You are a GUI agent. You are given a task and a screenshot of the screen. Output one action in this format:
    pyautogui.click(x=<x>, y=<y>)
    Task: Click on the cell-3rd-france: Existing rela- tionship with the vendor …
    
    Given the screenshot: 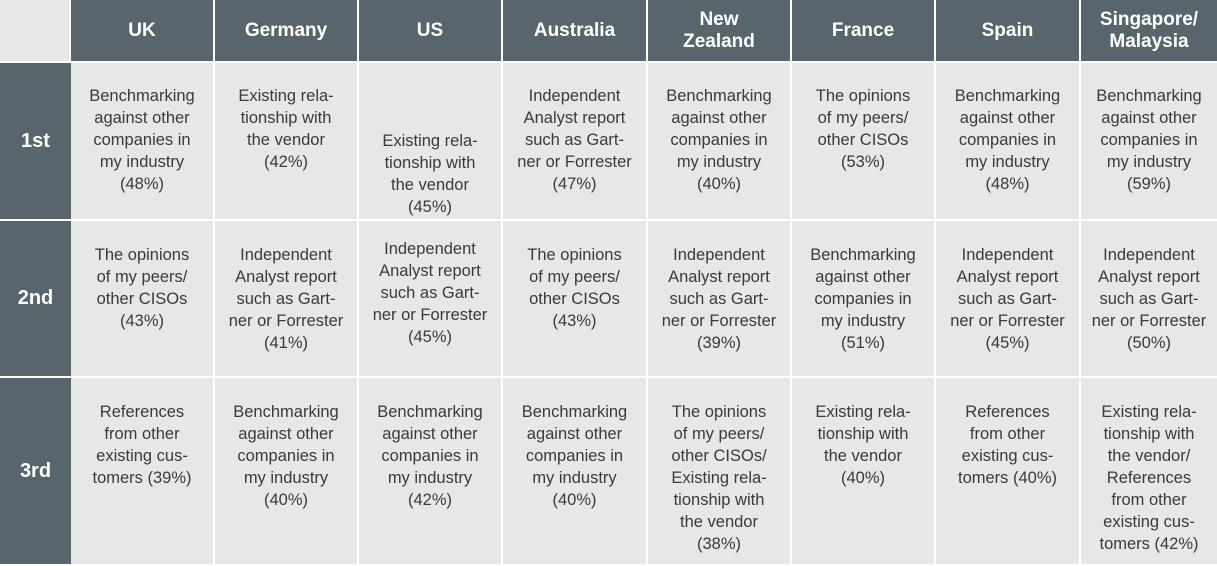 What is the action you would take?
    pyautogui.click(x=864, y=472)
    